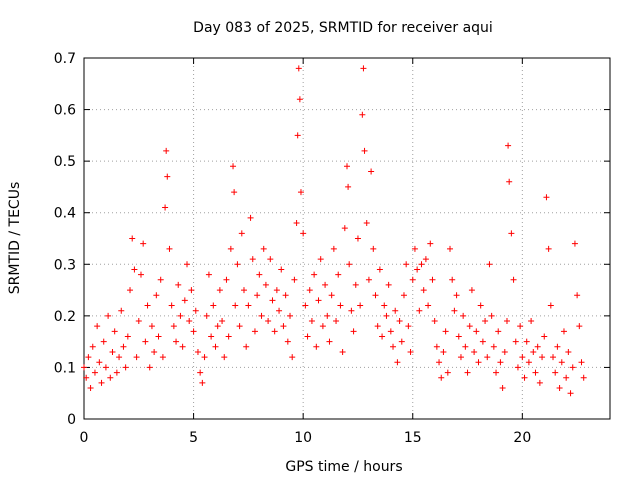 The height and width of the screenshot is (480, 640). Describe the element at coordinates (522, 438) in the screenshot. I see `x-tick-label: 20` at that location.